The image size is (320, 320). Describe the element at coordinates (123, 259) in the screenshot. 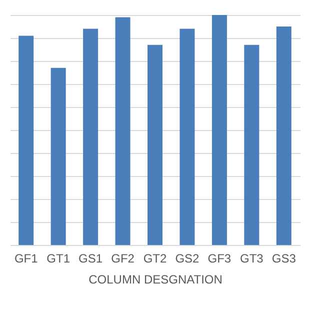

I see `x-tick-label: GF2` at that location.